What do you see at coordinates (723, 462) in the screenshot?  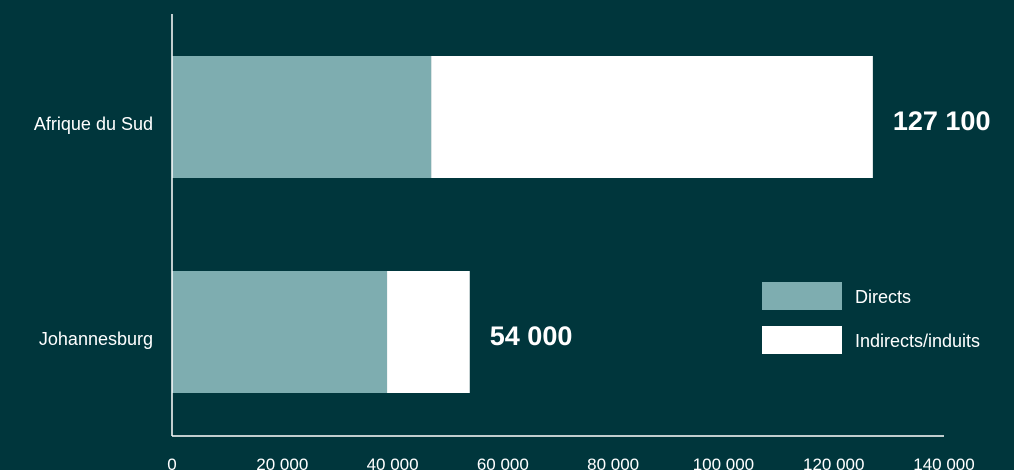 I see `x-tick-label: 100 000` at bounding box center [723, 462].